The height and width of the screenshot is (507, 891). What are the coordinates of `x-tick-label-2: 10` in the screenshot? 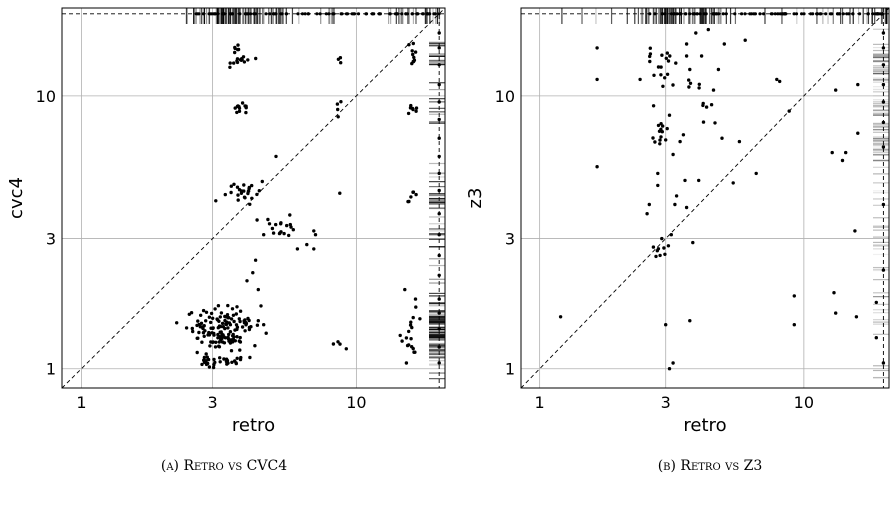 It's located at (804, 402).